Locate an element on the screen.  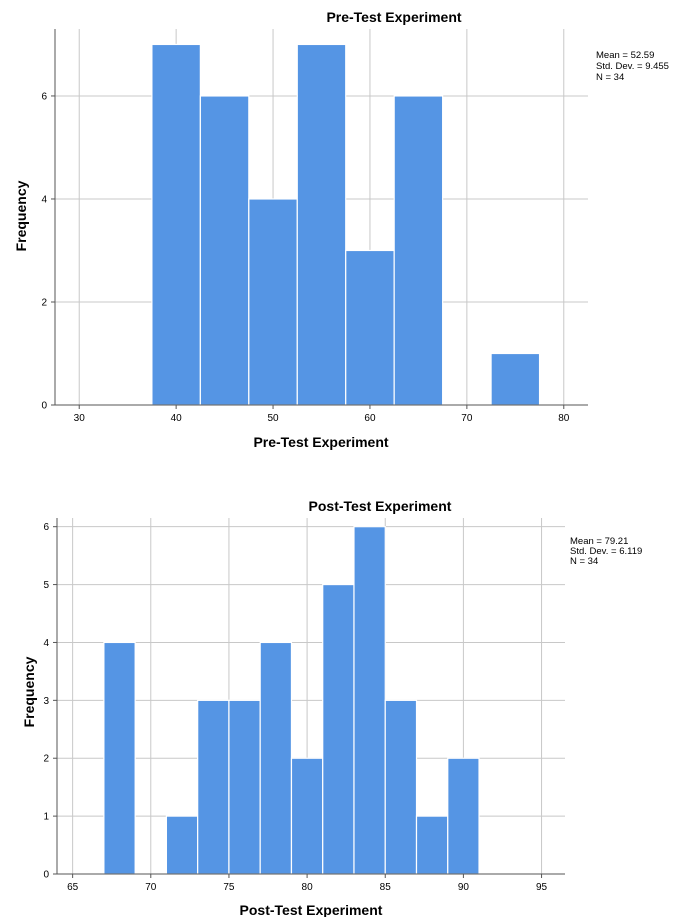
stat-std-dev: Std. Dev. = 6.119 is located at coordinates (606, 551).